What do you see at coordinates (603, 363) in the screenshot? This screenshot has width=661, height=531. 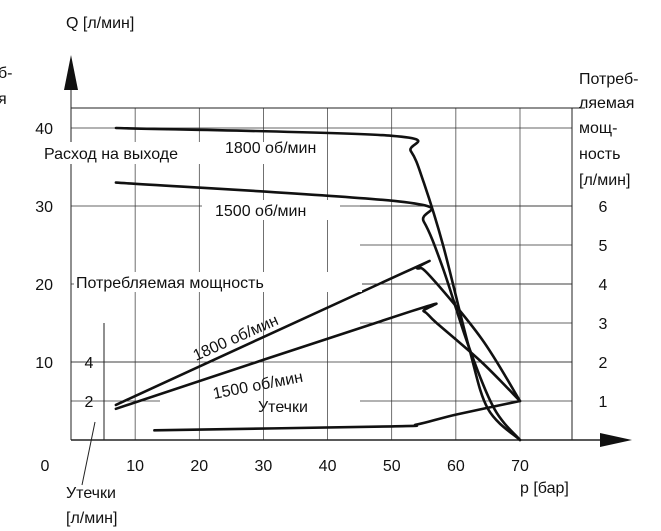 I see `y-right-tick-label: 2` at bounding box center [603, 363].